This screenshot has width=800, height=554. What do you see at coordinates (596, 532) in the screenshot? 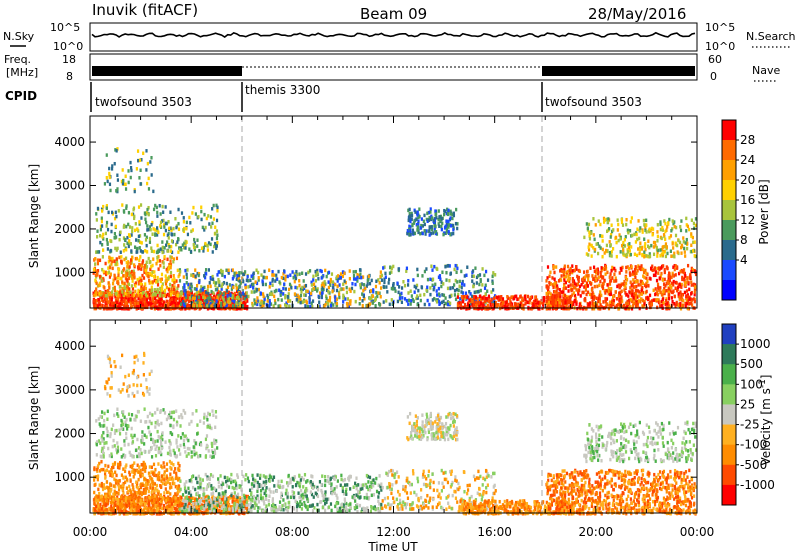
I see `xtick-label: 20:00` at bounding box center [596, 532].